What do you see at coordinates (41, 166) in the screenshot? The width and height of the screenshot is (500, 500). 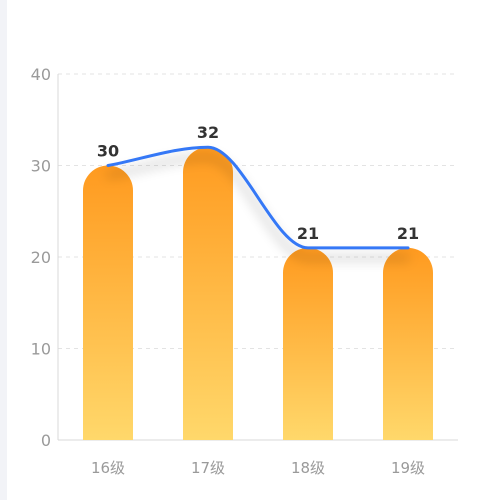 I see `y-tick-label: 30` at bounding box center [41, 166].